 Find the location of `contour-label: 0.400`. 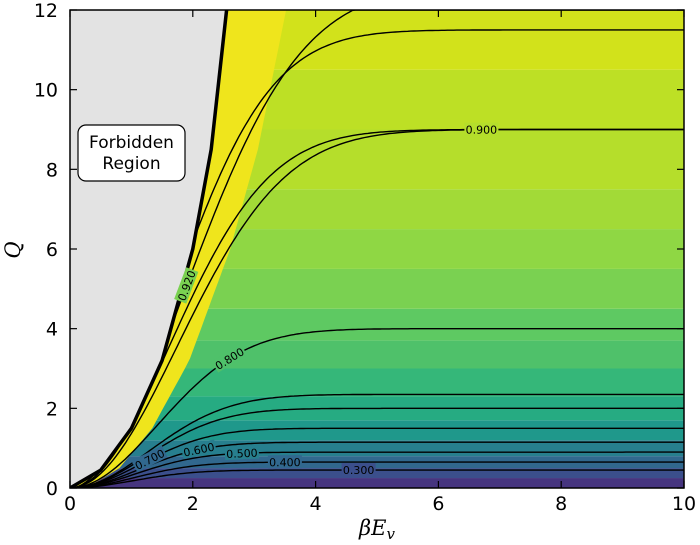

contour-label: 0.400 is located at coordinates (285, 462).